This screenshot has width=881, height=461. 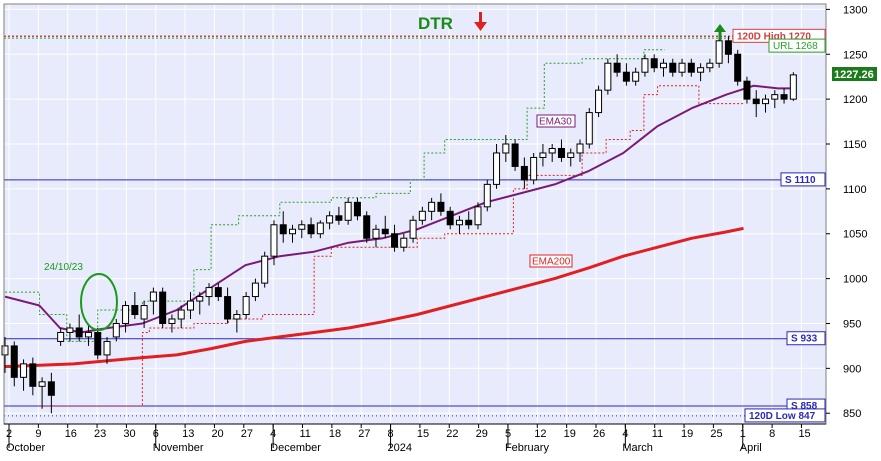 What do you see at coordinates (846, 212) in the screenshot?
I see `y-axis: 850 900 950 1000 1050 1100 1150 1200 1250 1300` at bounding box center [846, 212].